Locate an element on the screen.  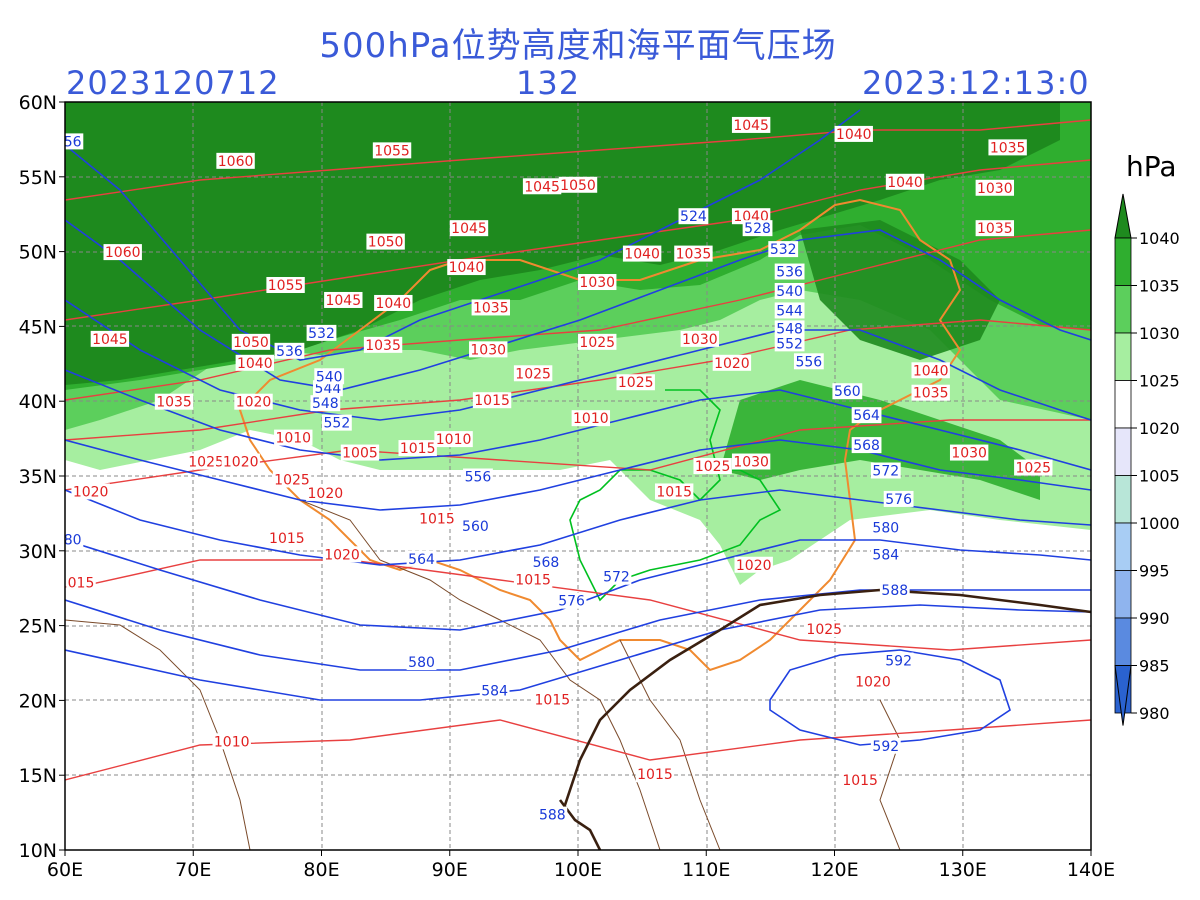
x-tick-label: 110E is located at coordinates (706, 870).